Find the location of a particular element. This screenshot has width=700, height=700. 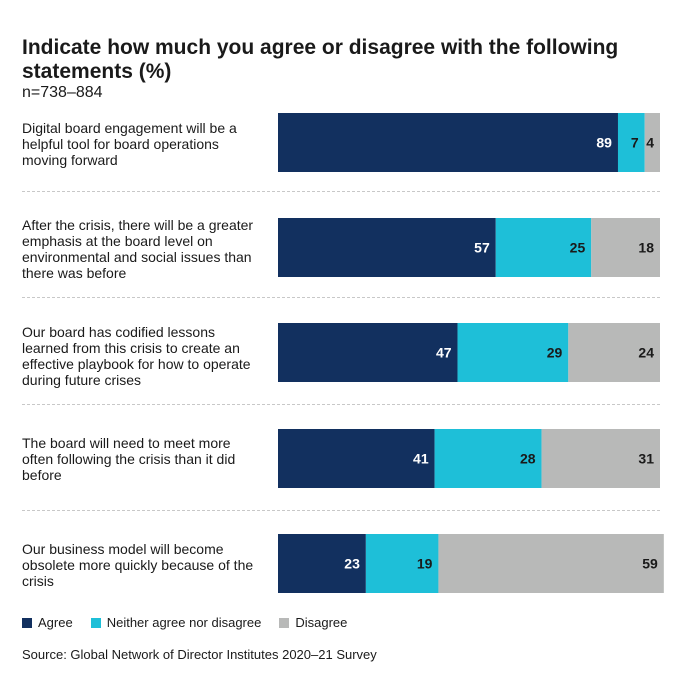

legend-item-agree: Agree is located at coordinates (47, 622).